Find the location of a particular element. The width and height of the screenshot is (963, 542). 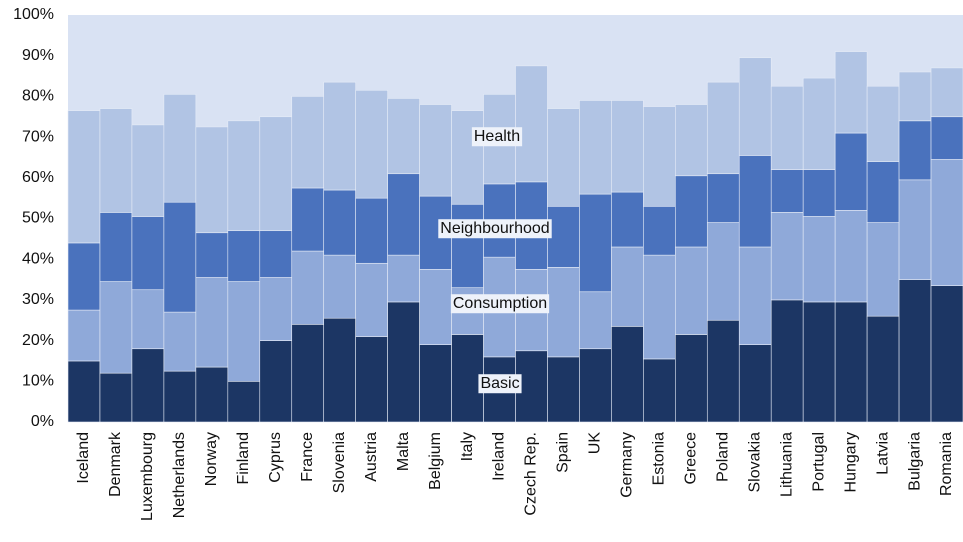

series-label: Neighbourhood is located at coordinates (494, 228).